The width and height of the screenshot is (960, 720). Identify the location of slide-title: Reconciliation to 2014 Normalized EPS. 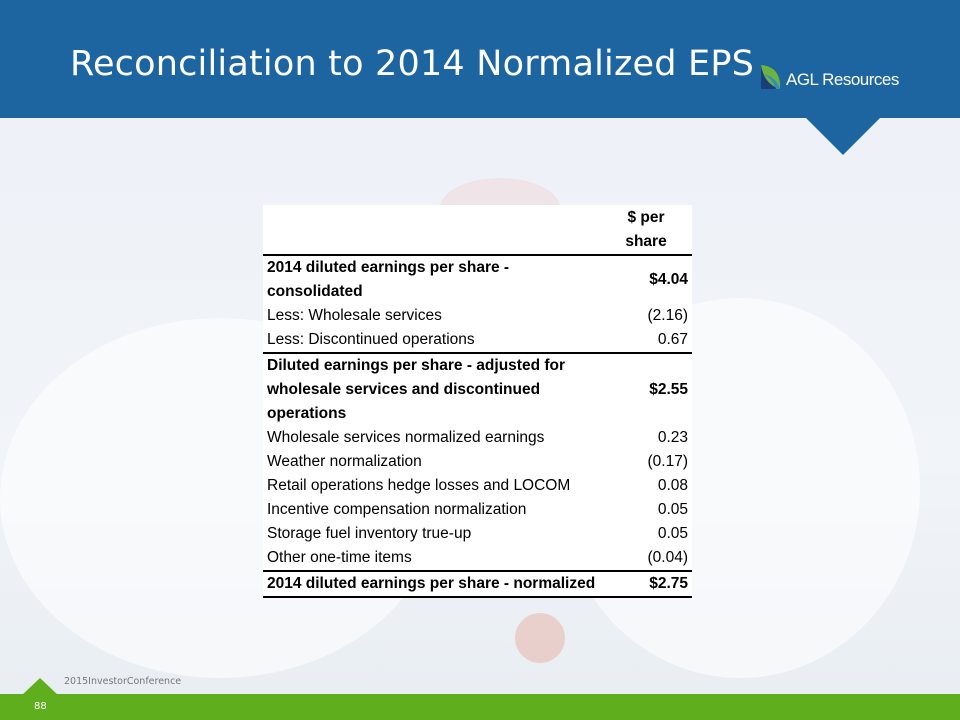
(412, 64).